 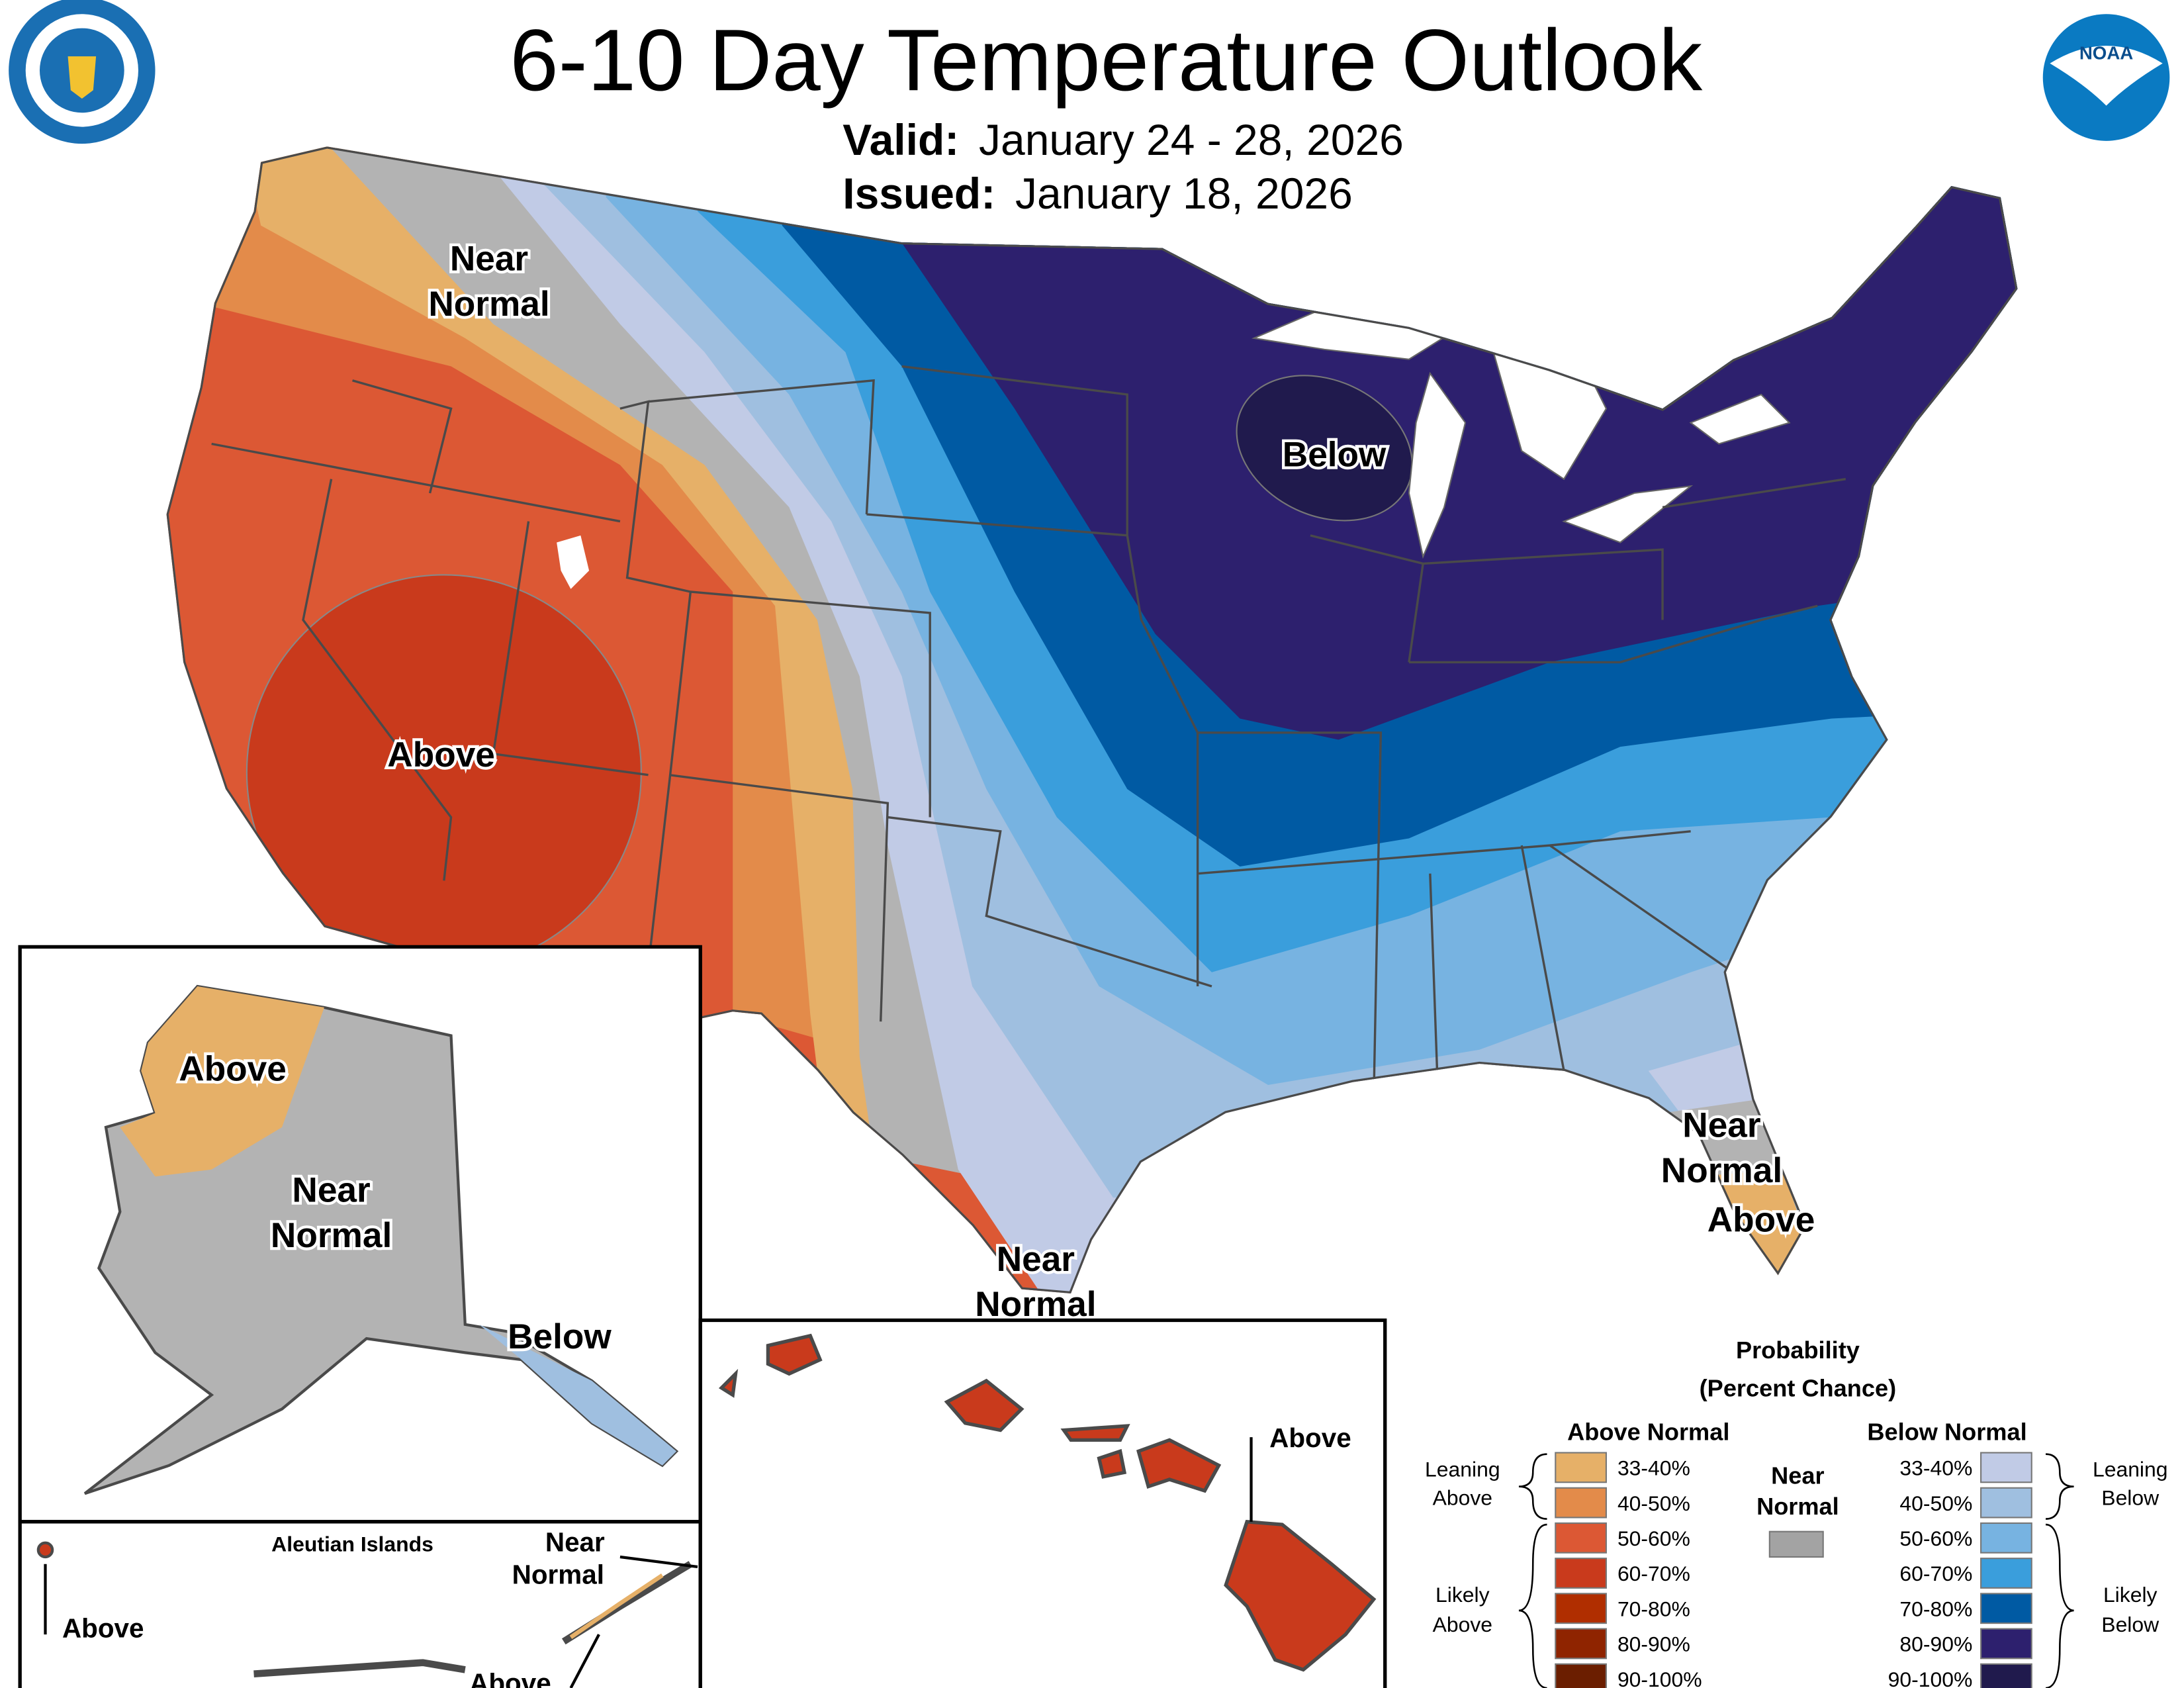 I want to click on oahu, so click(x=984, y=1405).